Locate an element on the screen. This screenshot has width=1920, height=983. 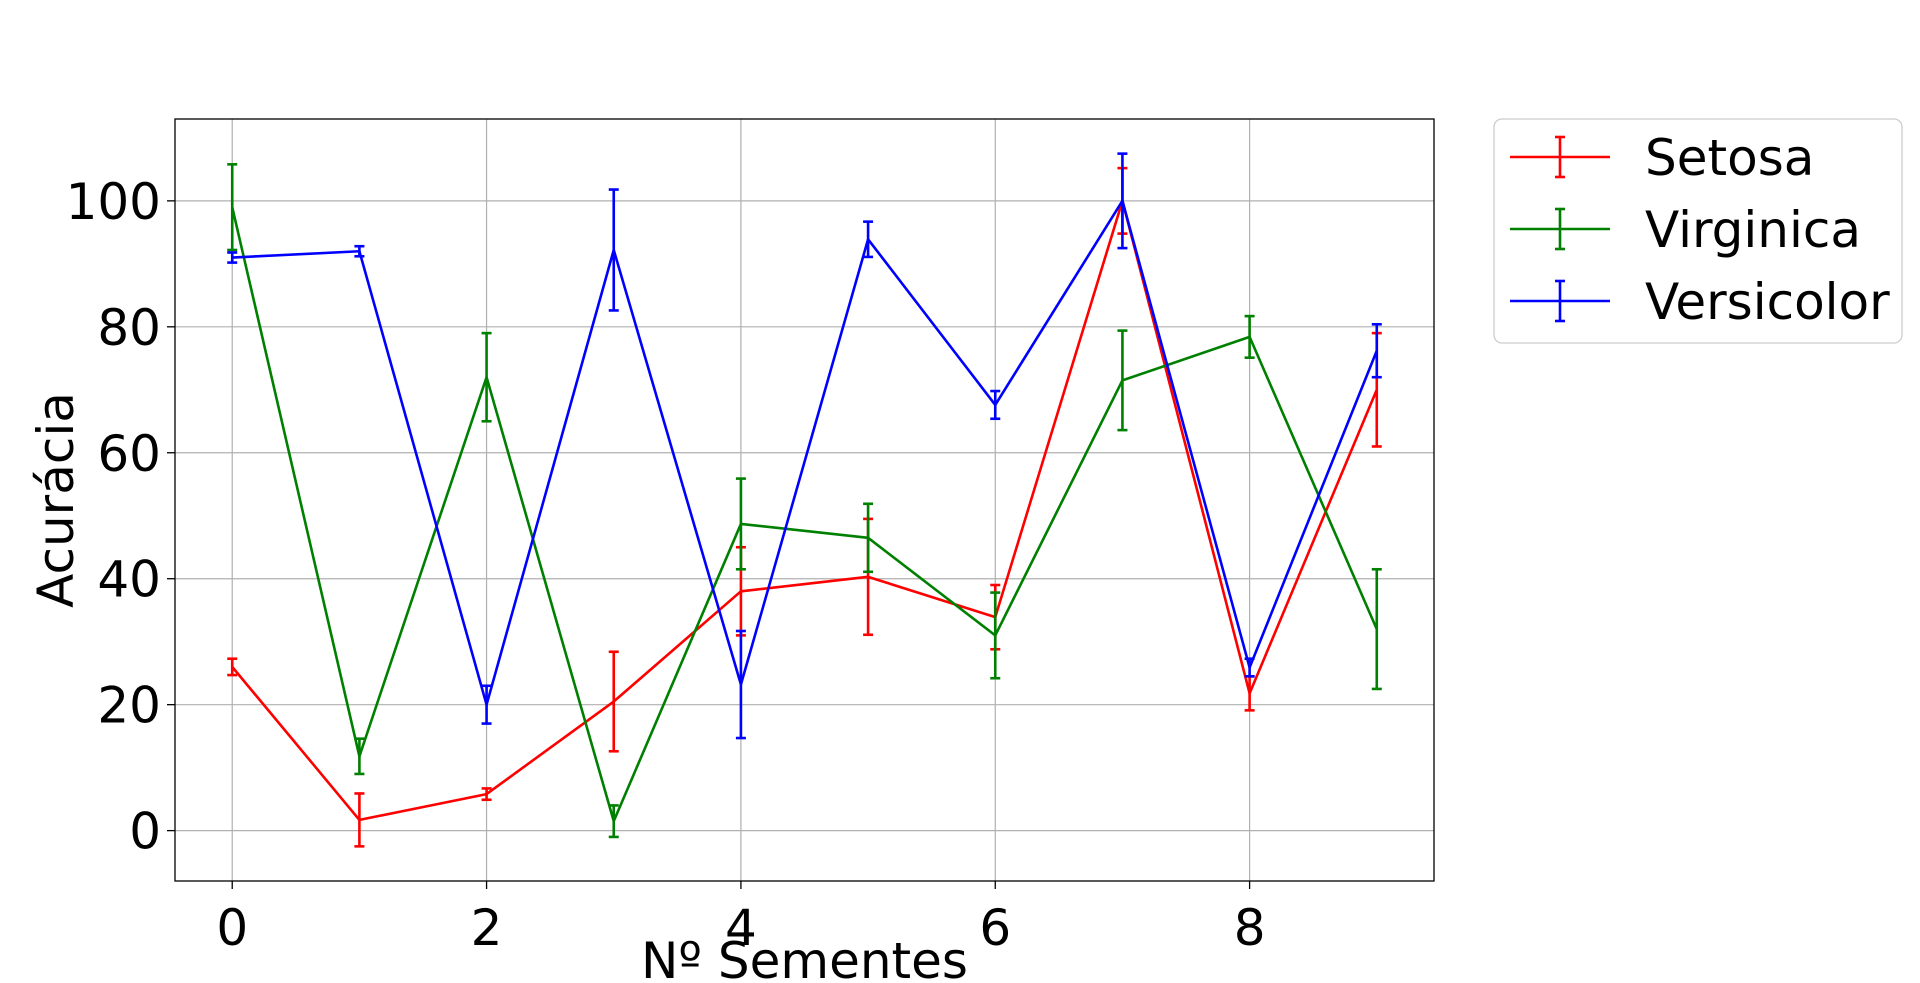
y-tick-label: 20 is located at coordinates (129, 706).